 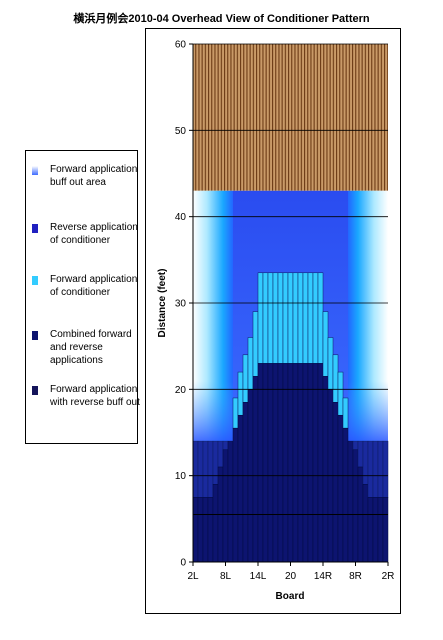 What do you see at coordinates (368, 411) in the screenshot?
I see `buff-out-right-fade` at bounding box center [368, 411].